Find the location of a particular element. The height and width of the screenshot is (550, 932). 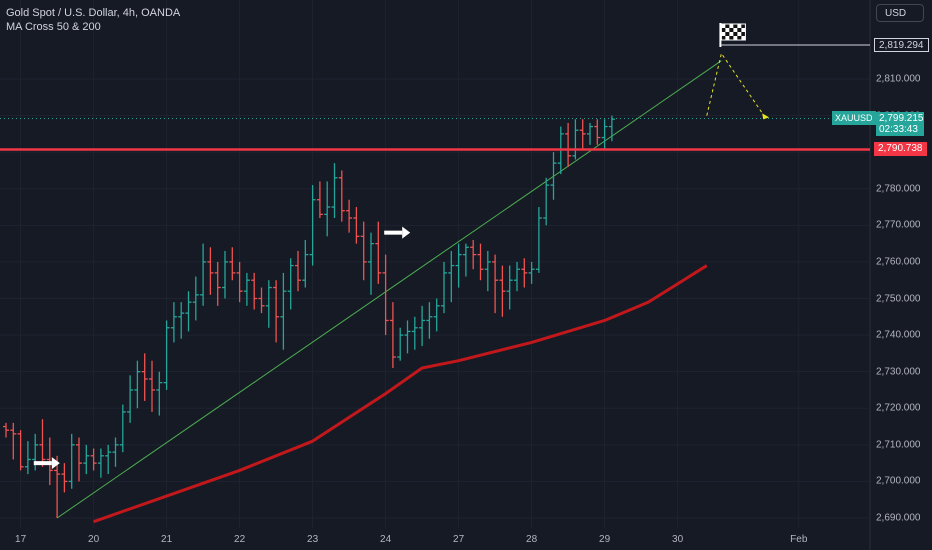

price-tick-label: 2,740.000 is located at coordinates (898, 335).